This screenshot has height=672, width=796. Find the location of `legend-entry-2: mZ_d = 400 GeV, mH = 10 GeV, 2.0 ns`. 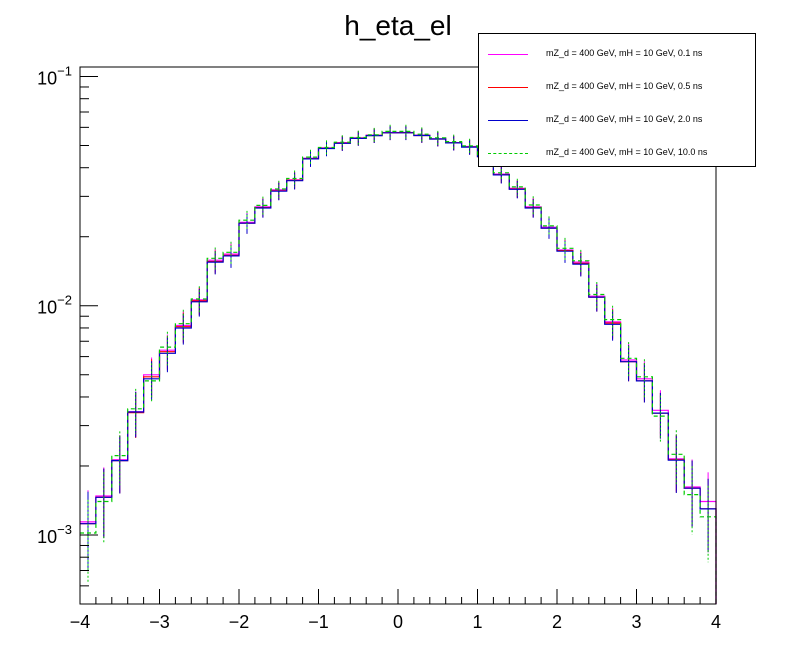

legend-entry-2: mZ_d = 400 GeV, mH = 10 GeV, 2.0 ns is located at coordinates (617, 121).